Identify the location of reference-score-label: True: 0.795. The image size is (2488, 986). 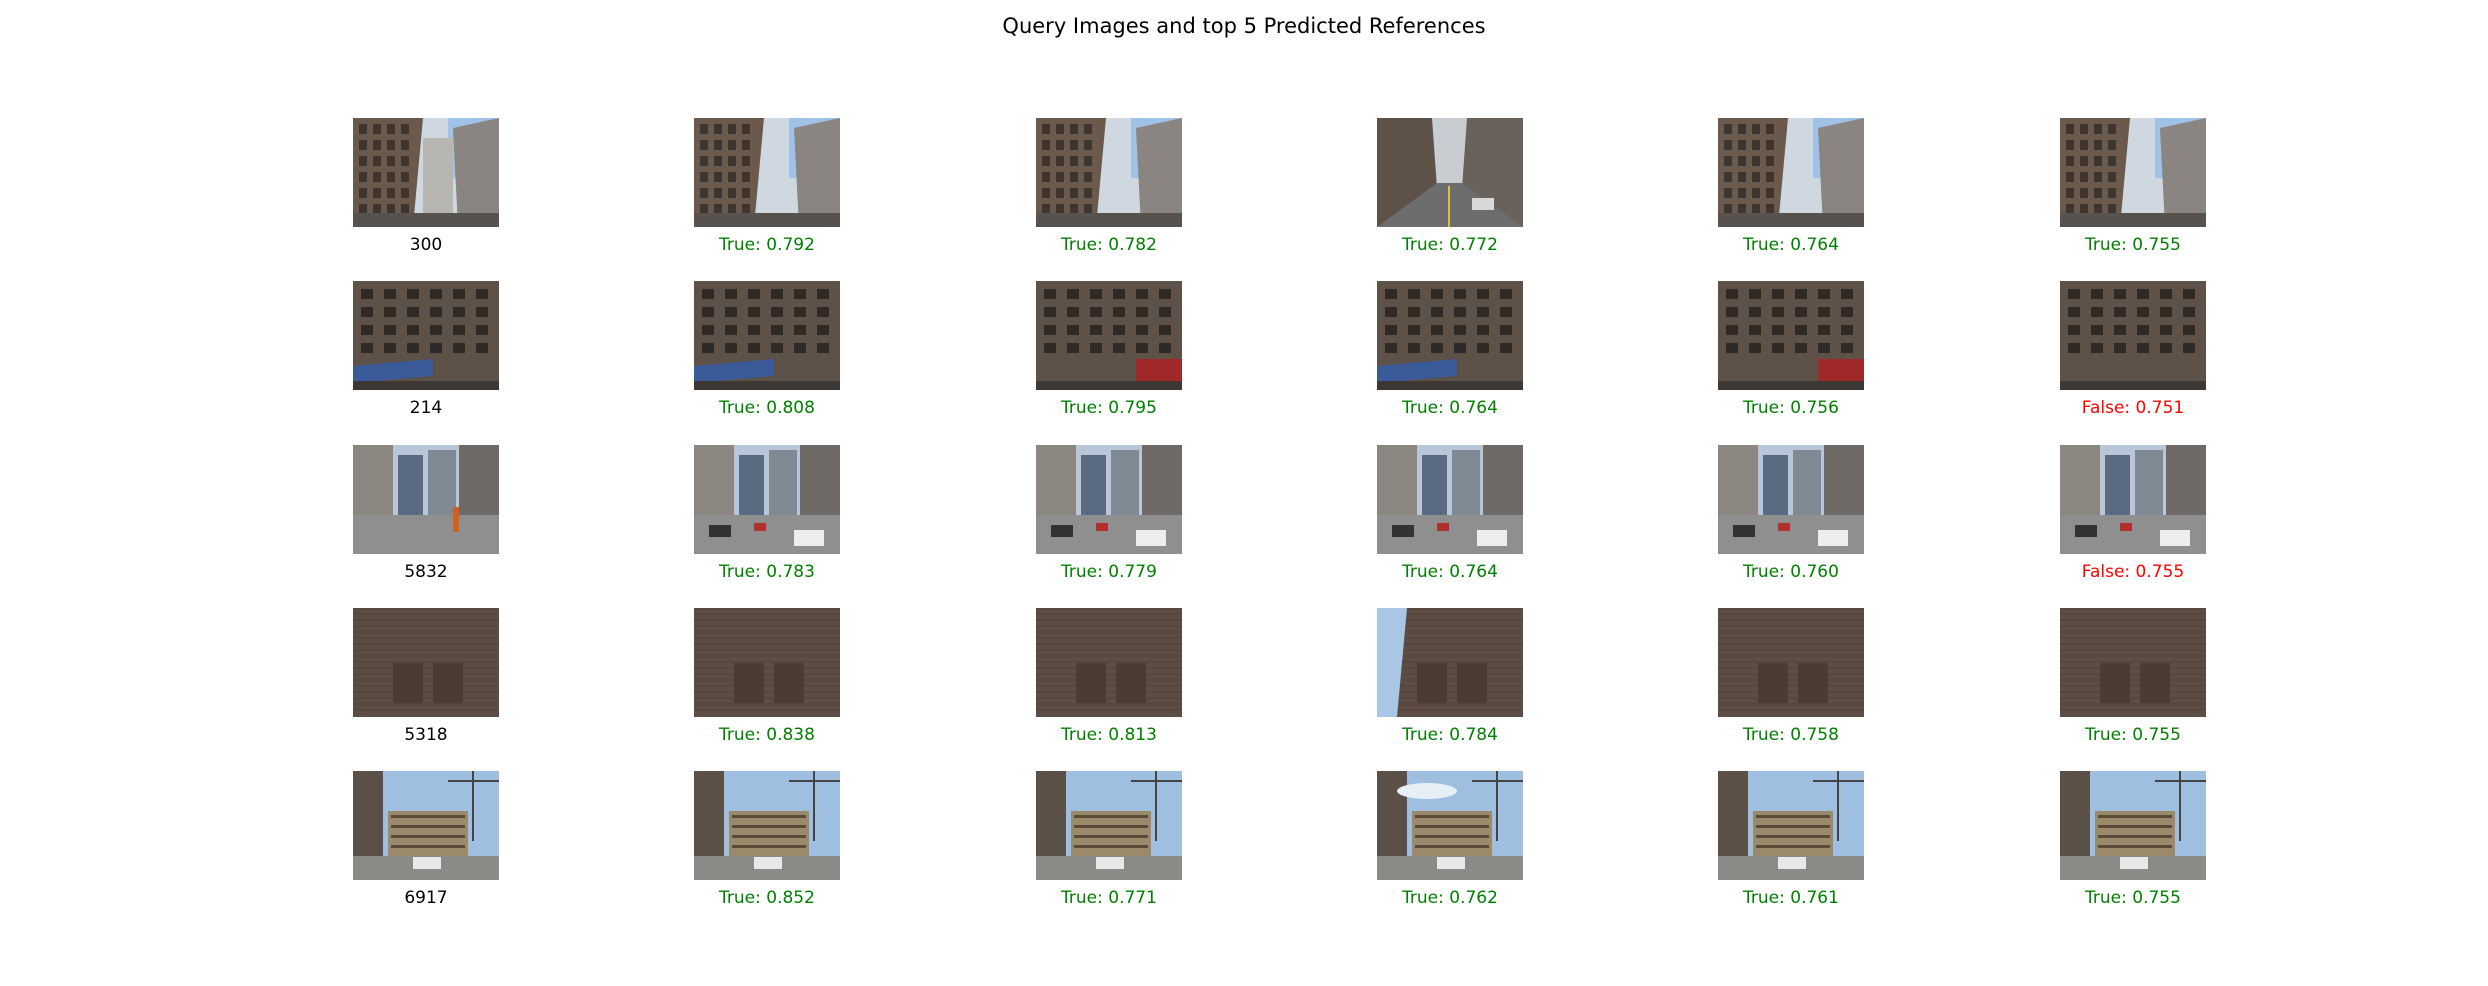
(1109, 408).